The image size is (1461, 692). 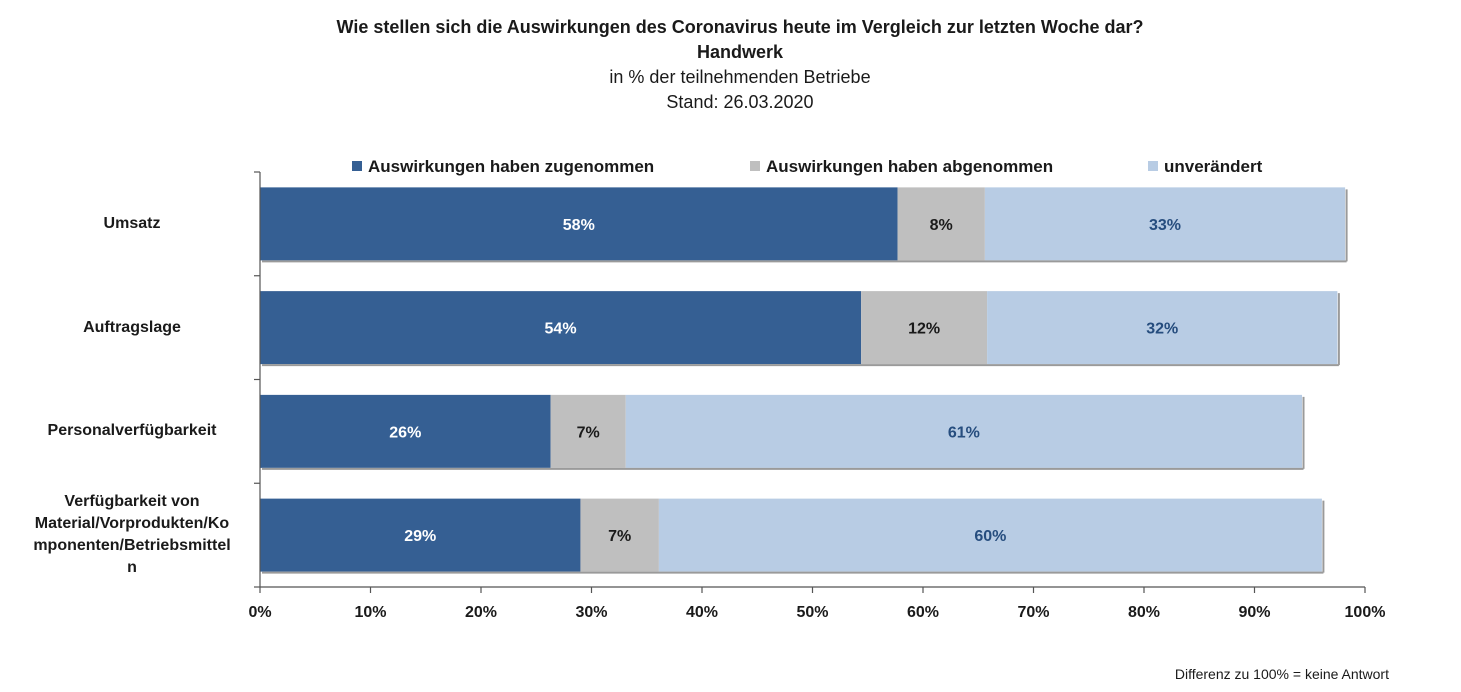 I want to click on legend-swatch-abgenommen, so click(x=755, y=166).